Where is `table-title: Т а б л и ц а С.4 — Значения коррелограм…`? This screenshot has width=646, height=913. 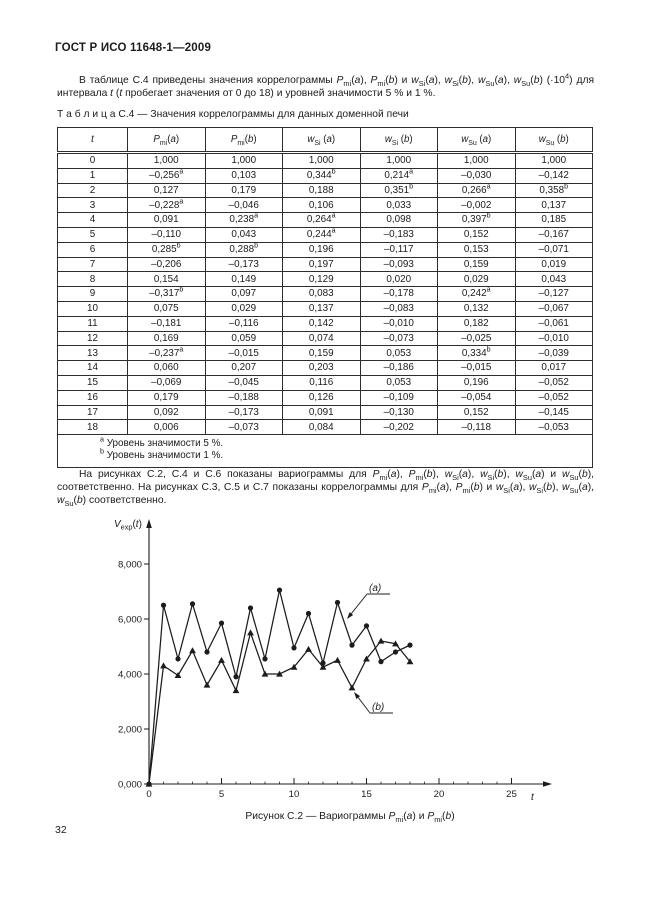
table-title: Т а б л и ц а С.4 — Значения коррелограм… is located at coordinates (233, 114).